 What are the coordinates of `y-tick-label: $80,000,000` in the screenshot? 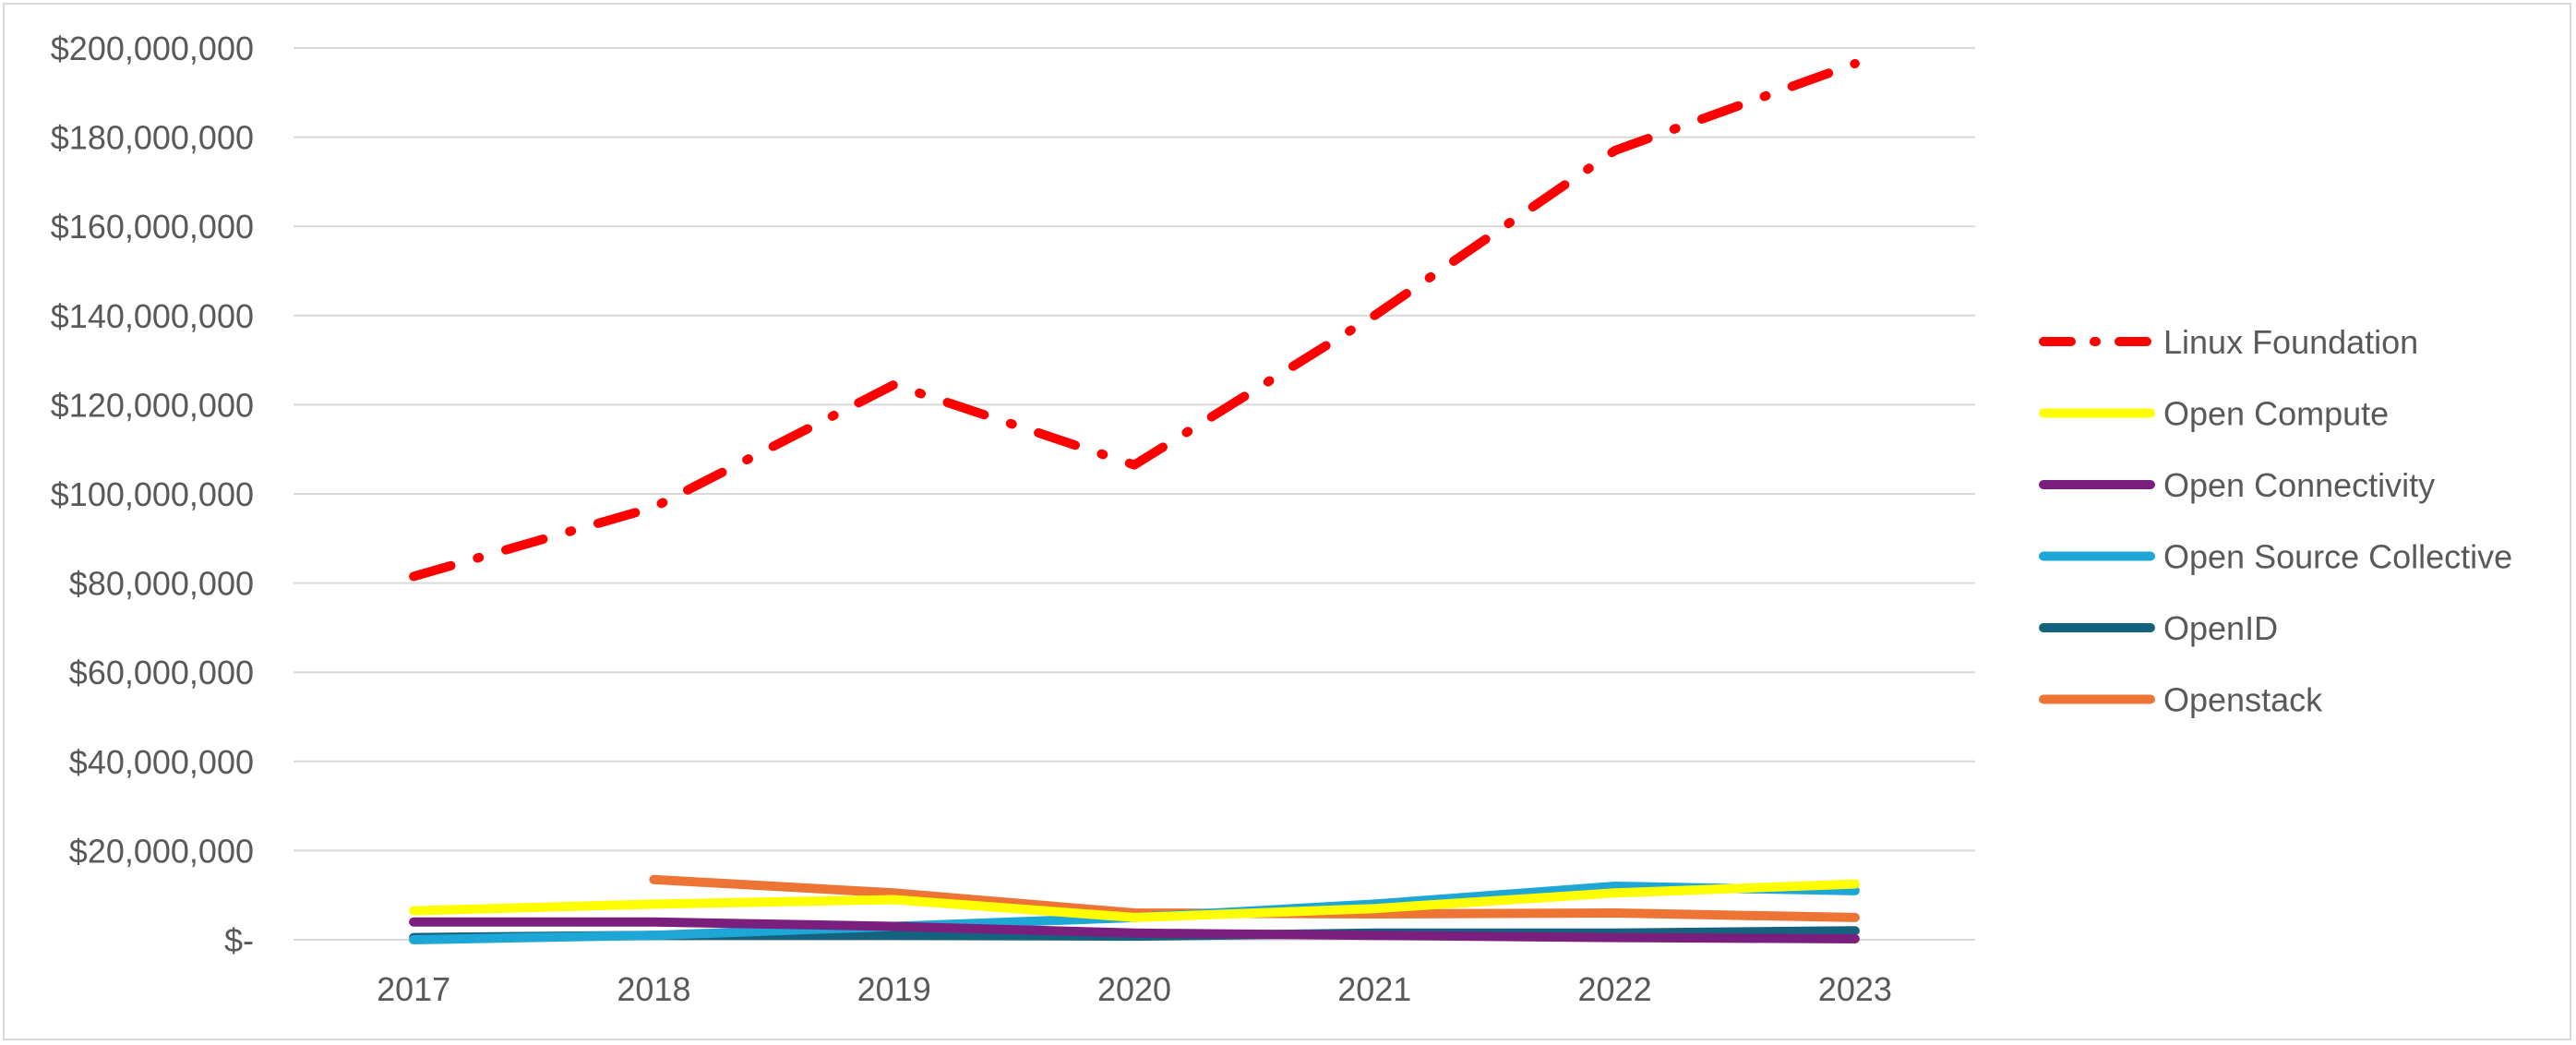 It's located at (162, 584).